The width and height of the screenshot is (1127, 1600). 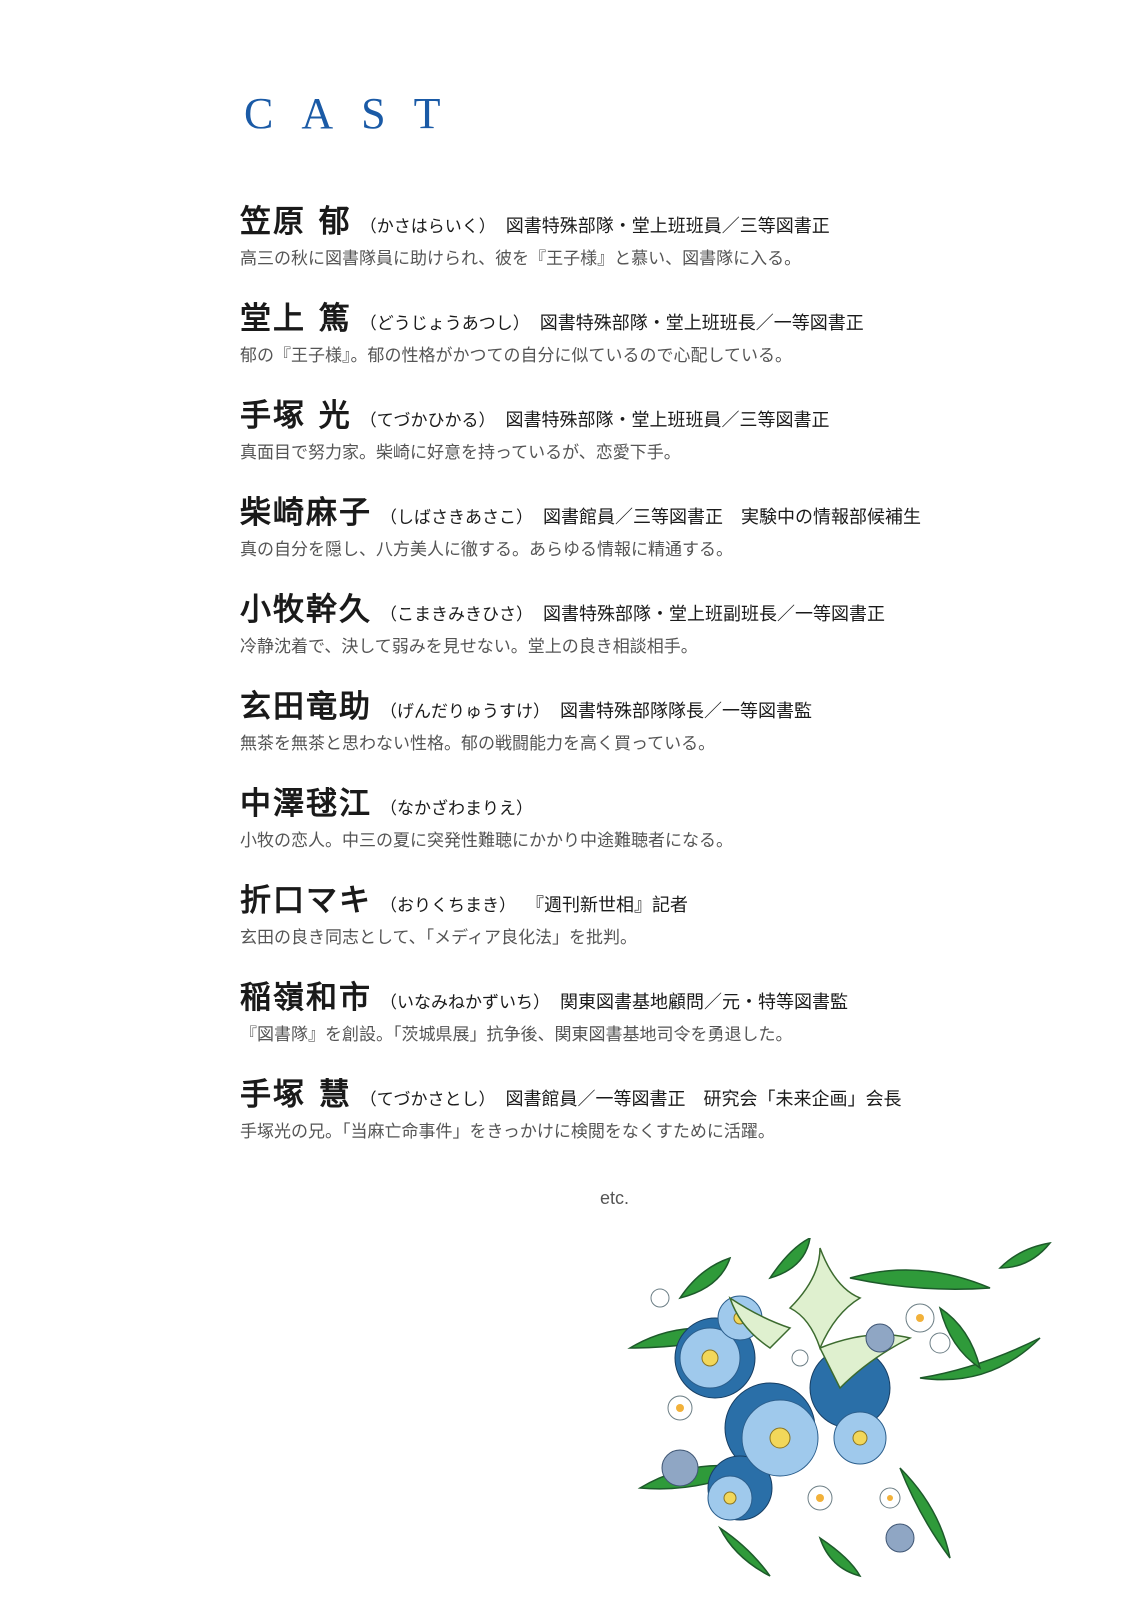 What do you see at coordinates (486, 550) in the screenshot?
I see `cast-description: 真の自分を隠し、八方美人に徹する。あらゆる情報に精通する。` at bounding box center [486, 550].